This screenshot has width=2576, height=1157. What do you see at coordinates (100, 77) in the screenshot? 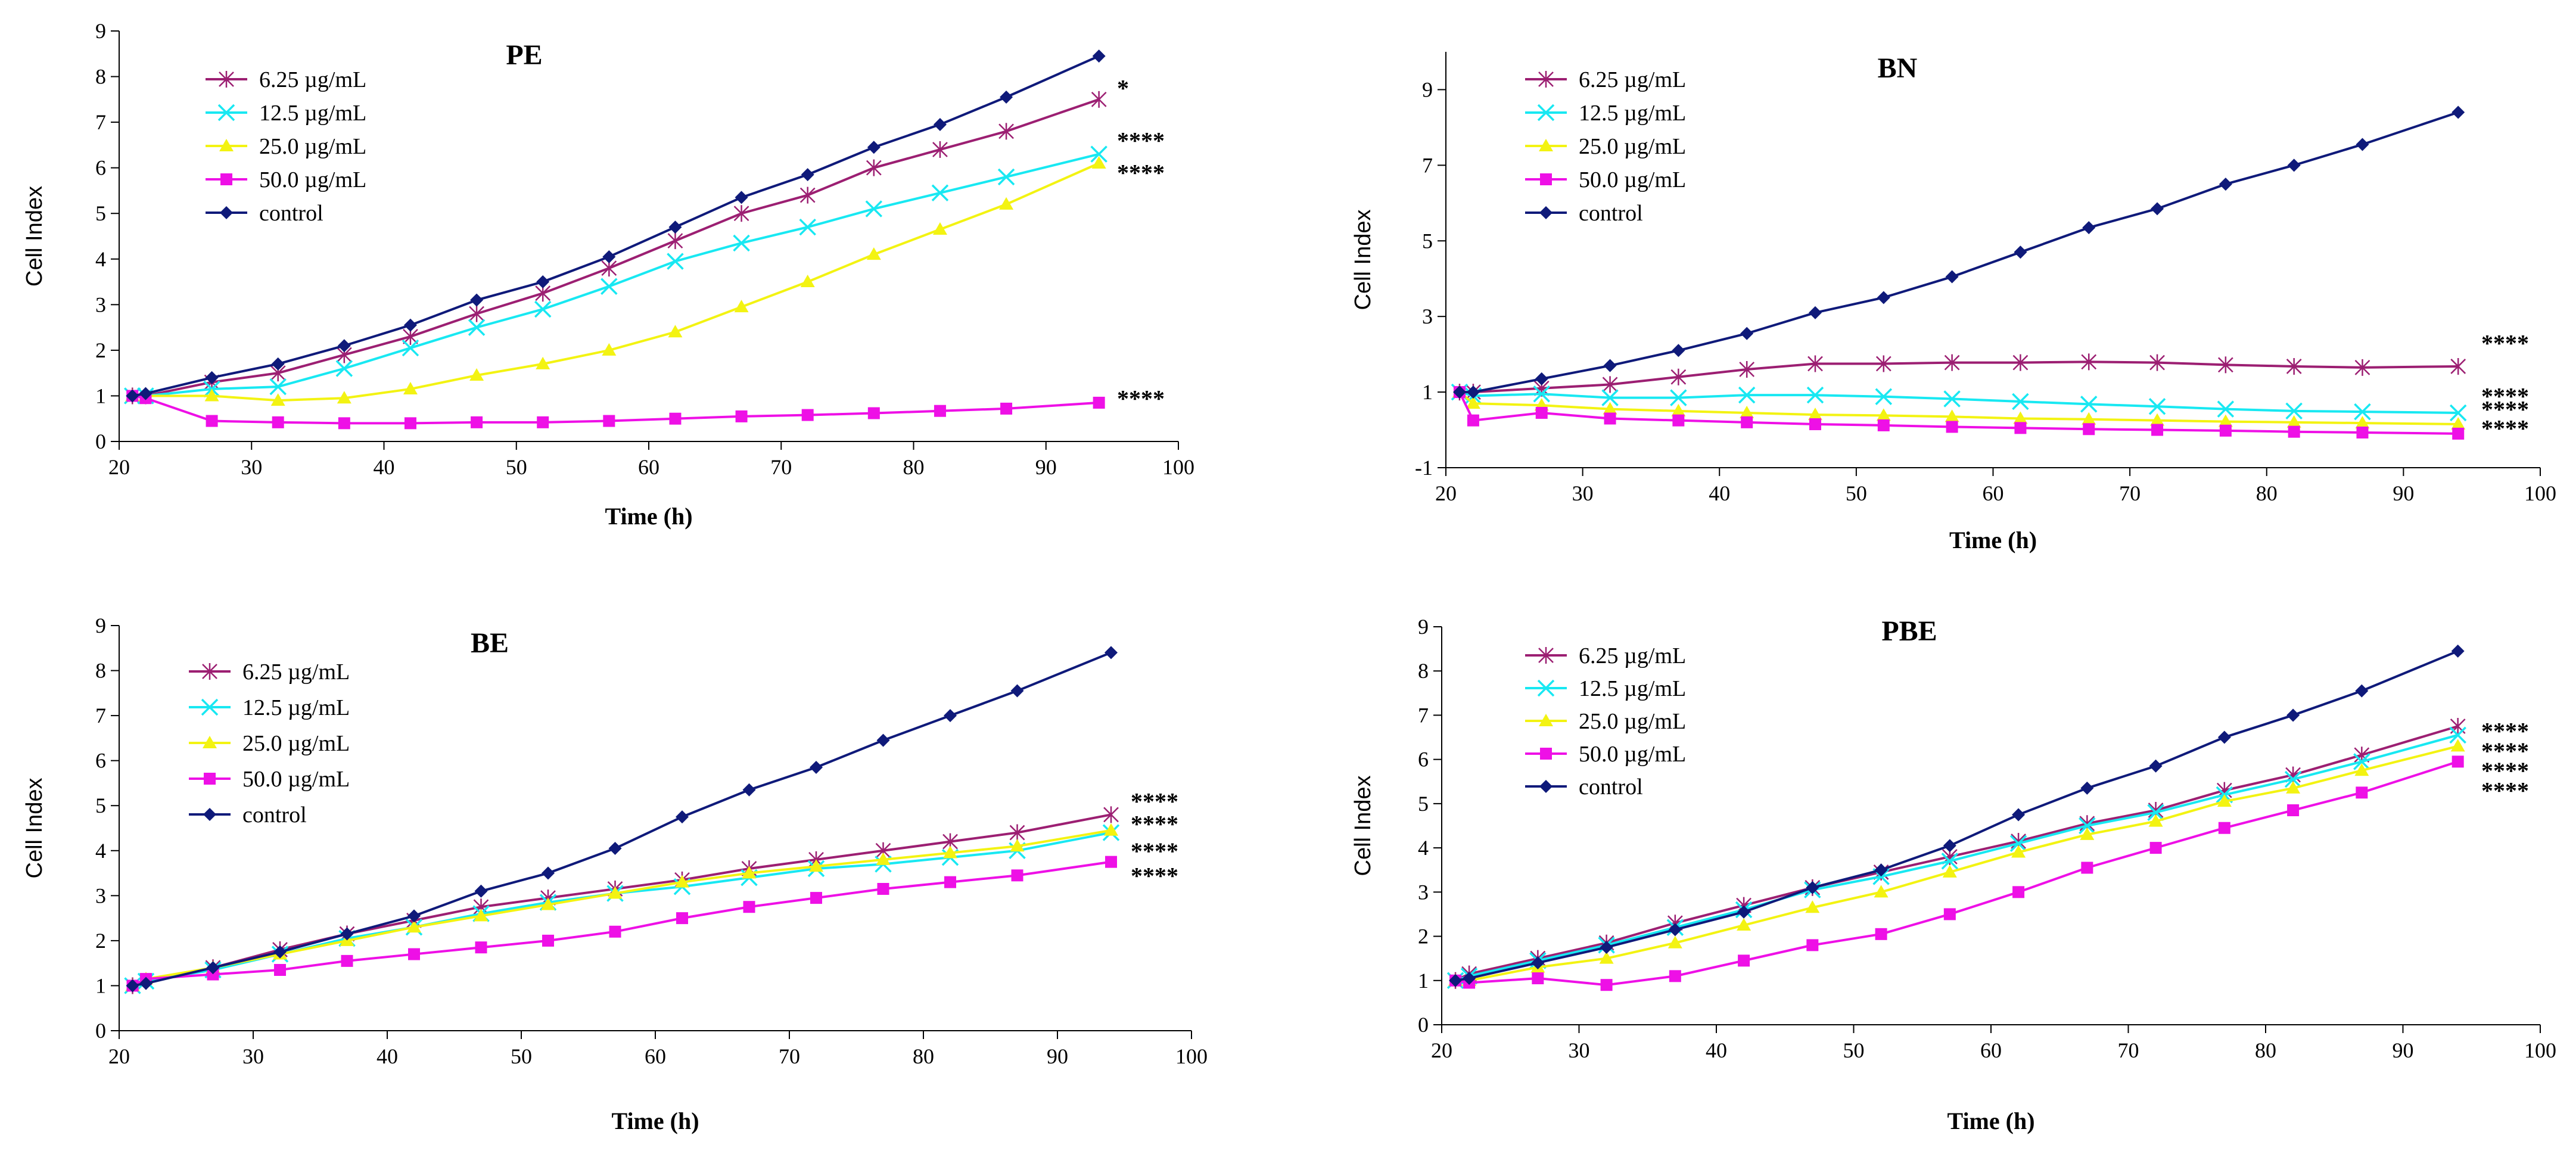
I see `y-tick-label: 8` at bounding box center [100, 77].